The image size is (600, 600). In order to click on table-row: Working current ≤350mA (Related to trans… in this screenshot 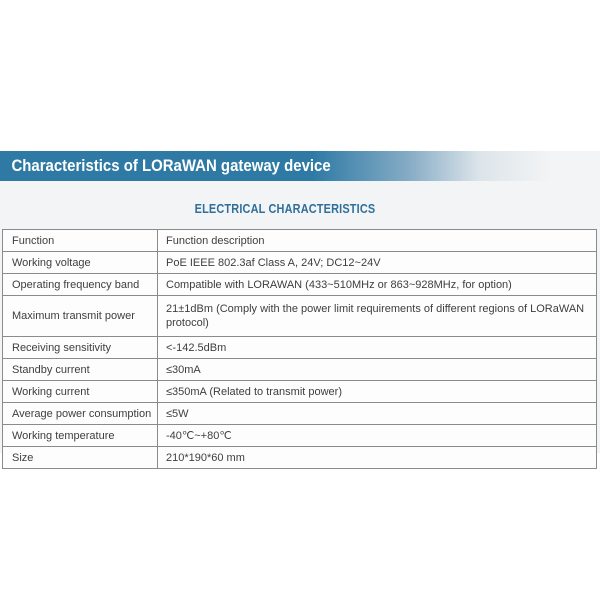, I will do `click(299, 391)`.